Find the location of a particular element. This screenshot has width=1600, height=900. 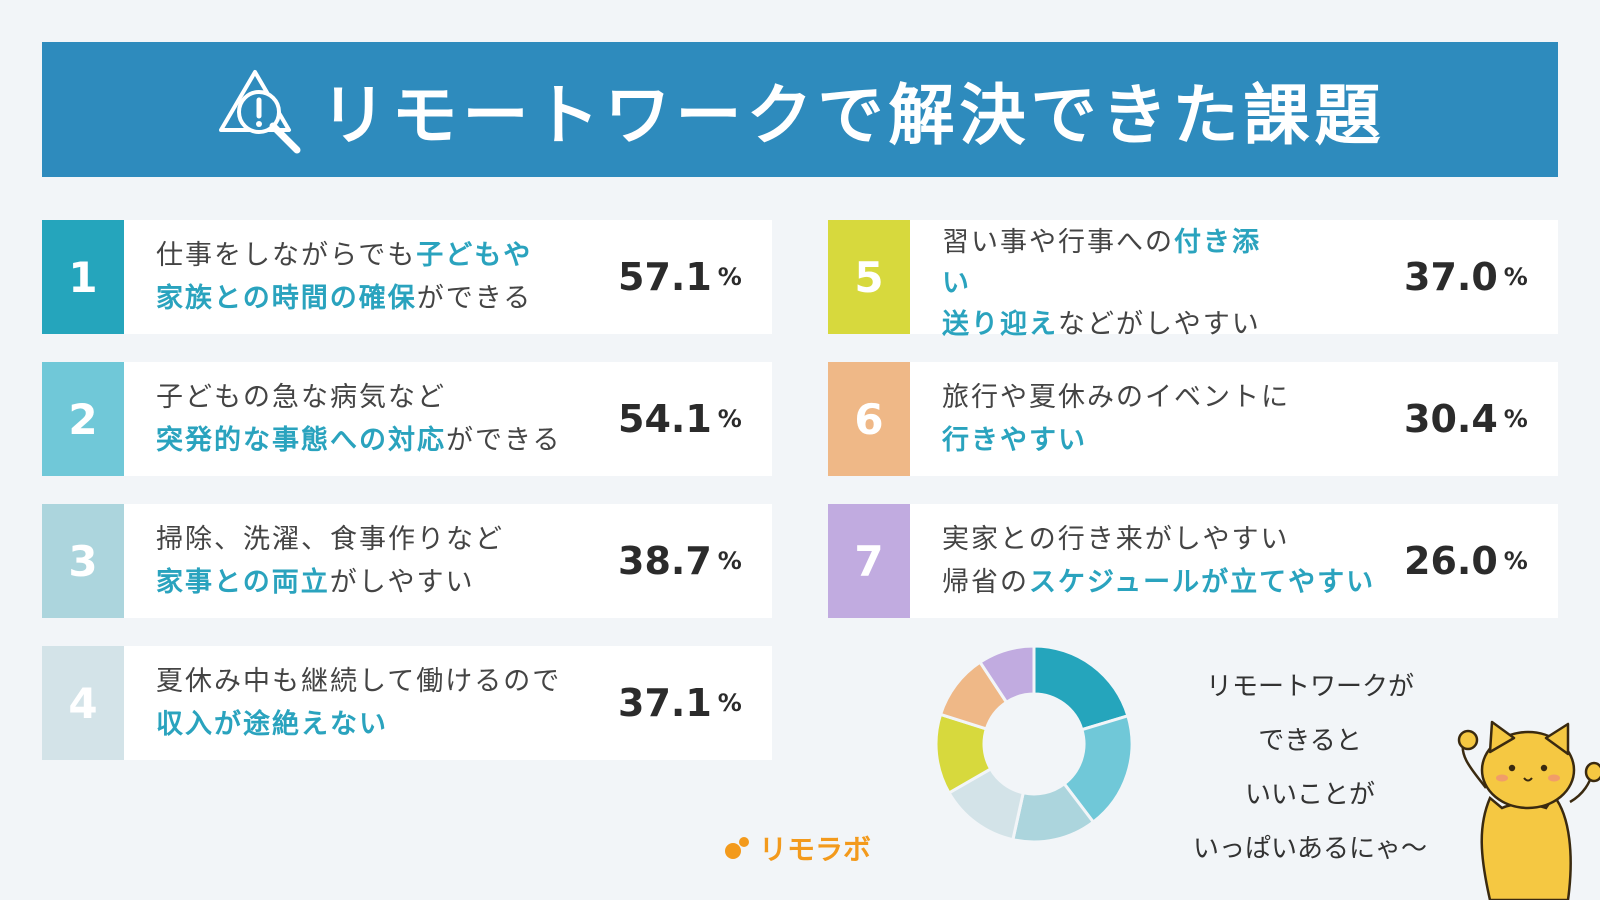

item-text-plain: がしやすい is located at coordinates (402, 582).